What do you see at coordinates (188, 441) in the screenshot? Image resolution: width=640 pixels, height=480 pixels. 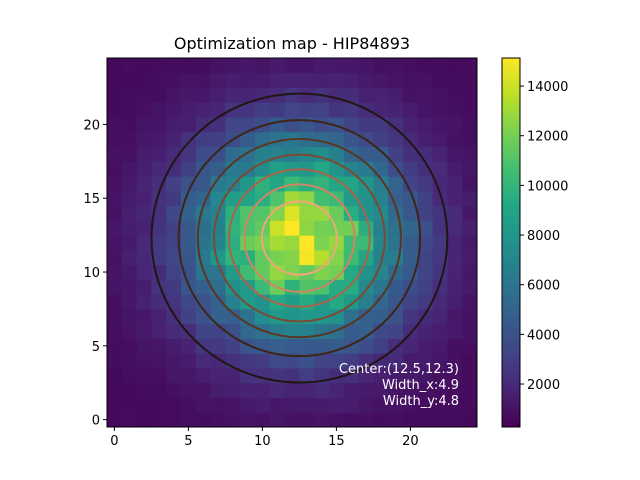 I see `x-tick-label: 5` at bounding box center [188, 441].